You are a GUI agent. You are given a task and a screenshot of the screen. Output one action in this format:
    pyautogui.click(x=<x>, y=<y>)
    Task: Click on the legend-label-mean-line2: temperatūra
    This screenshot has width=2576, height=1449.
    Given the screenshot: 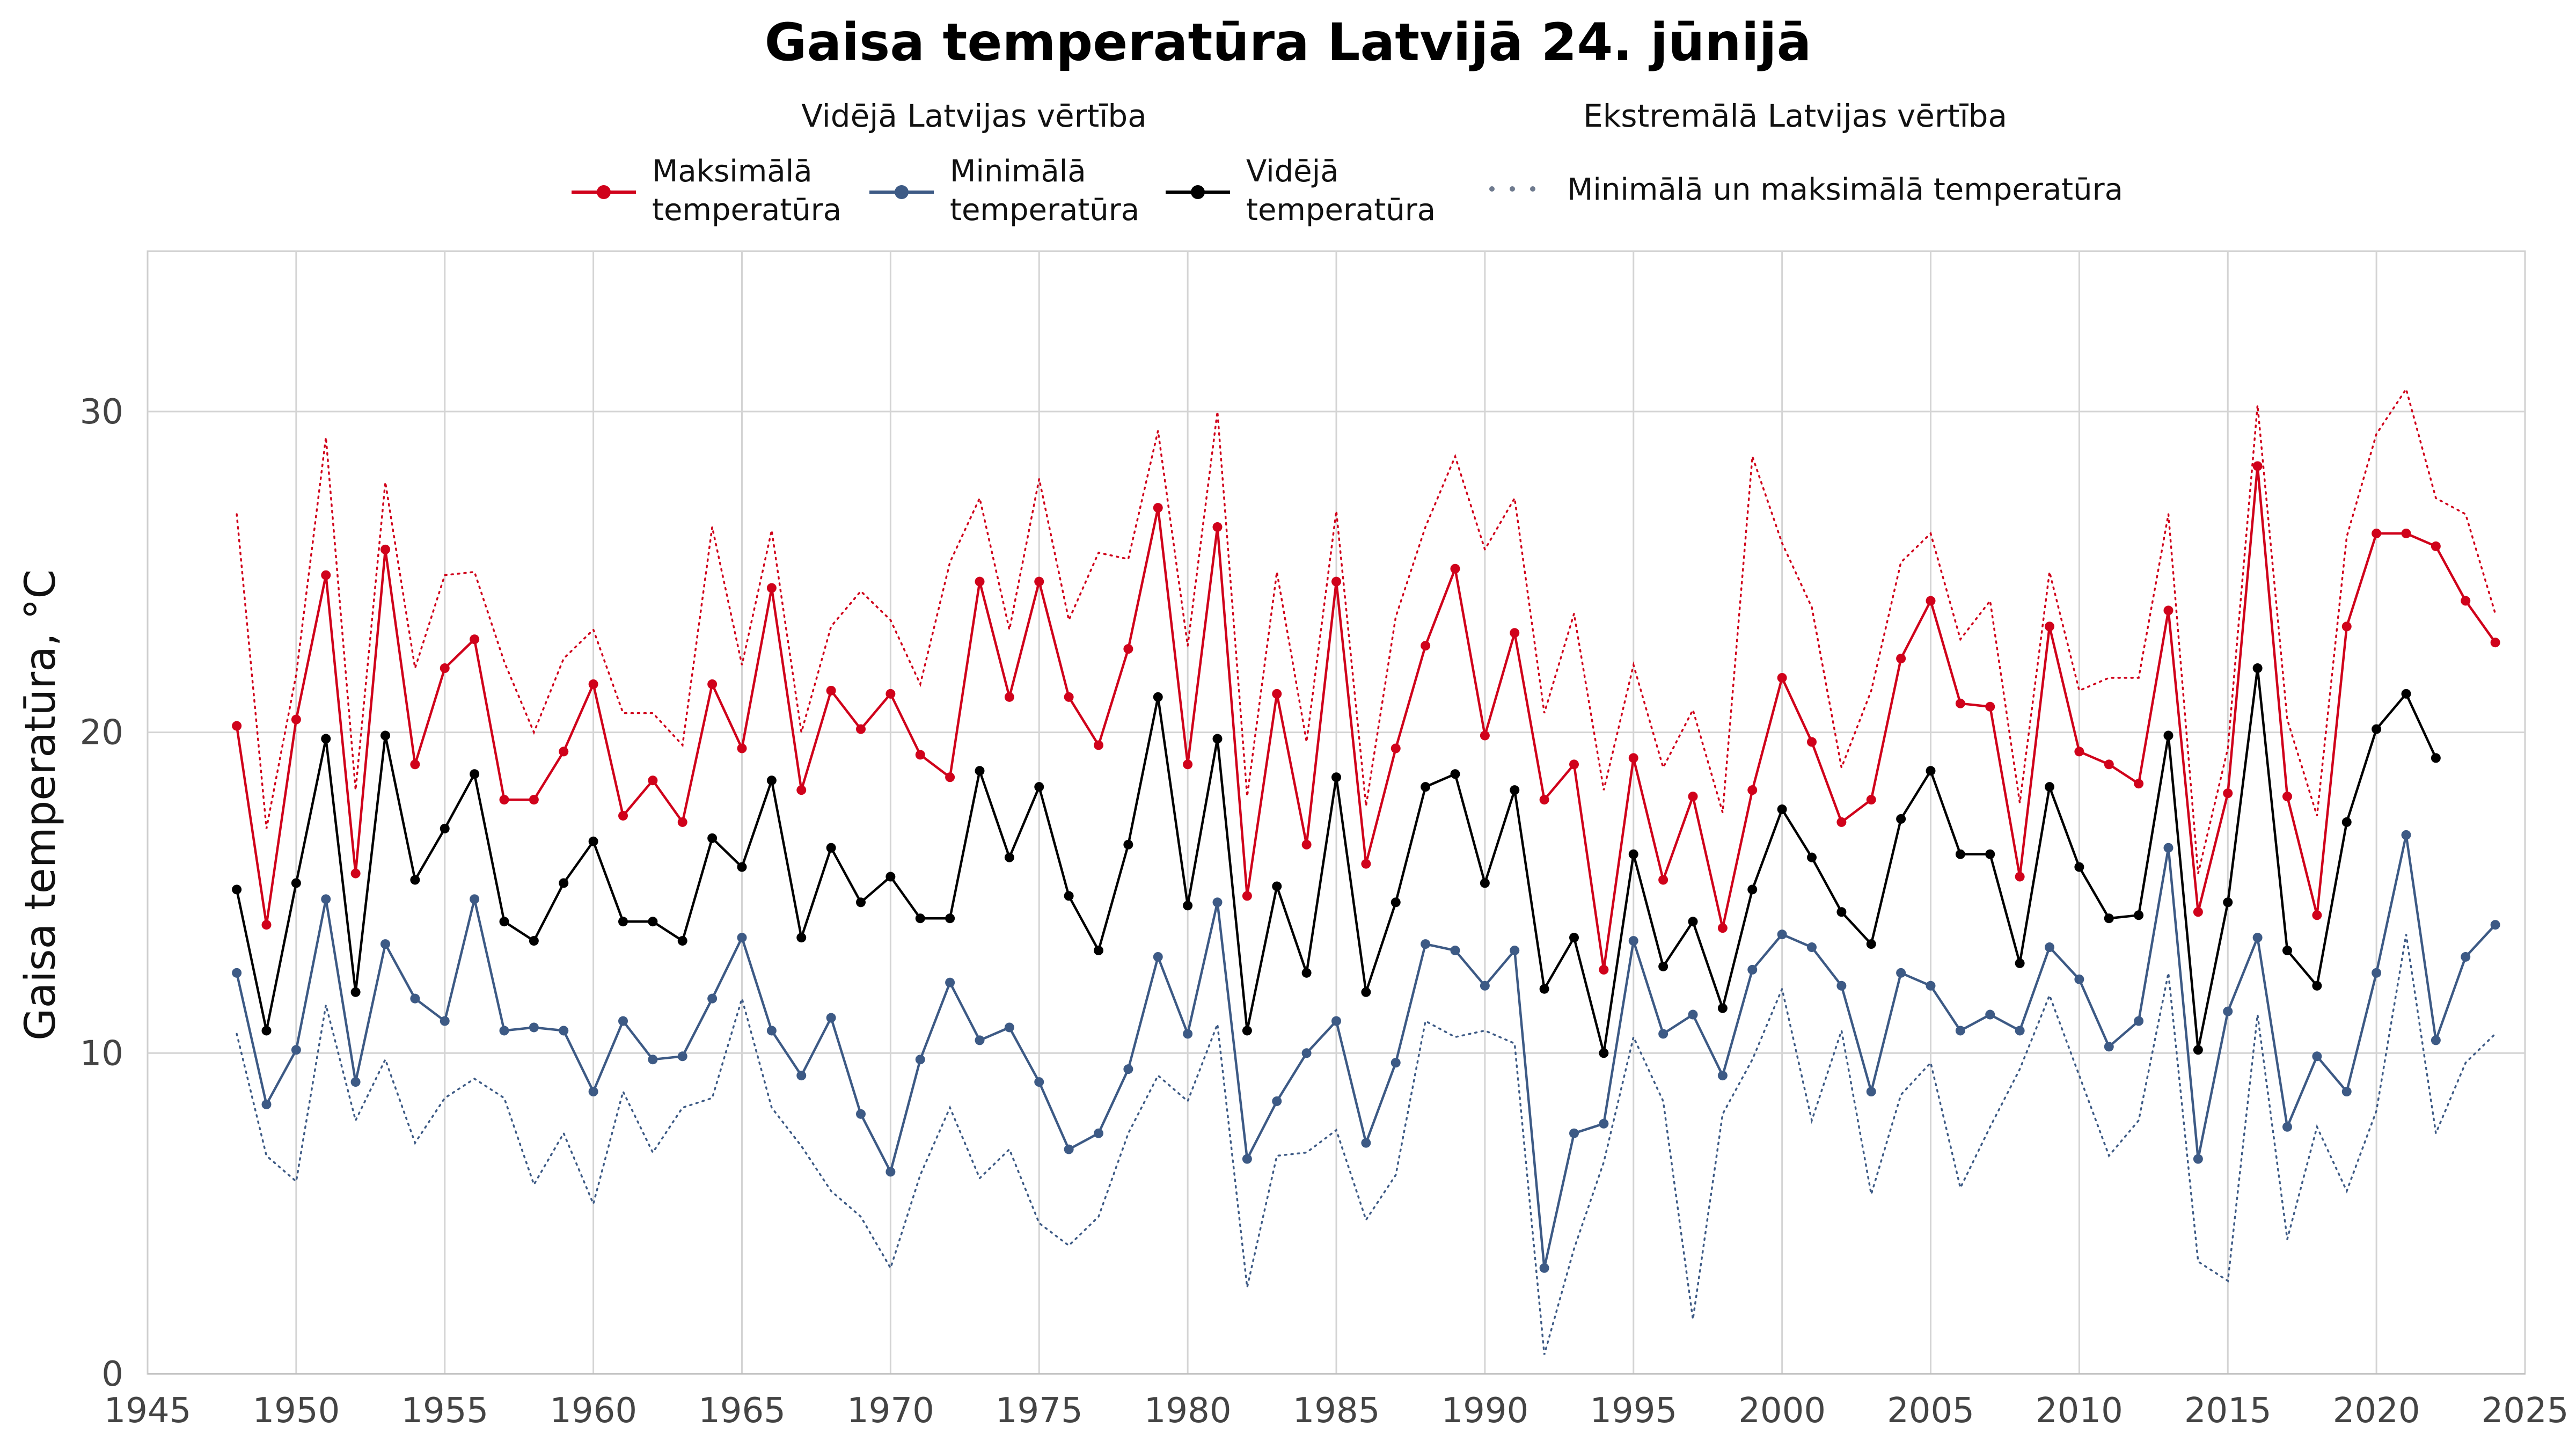 What is the action you would take?
    pyautogui.click(x=1341, y=210)
    